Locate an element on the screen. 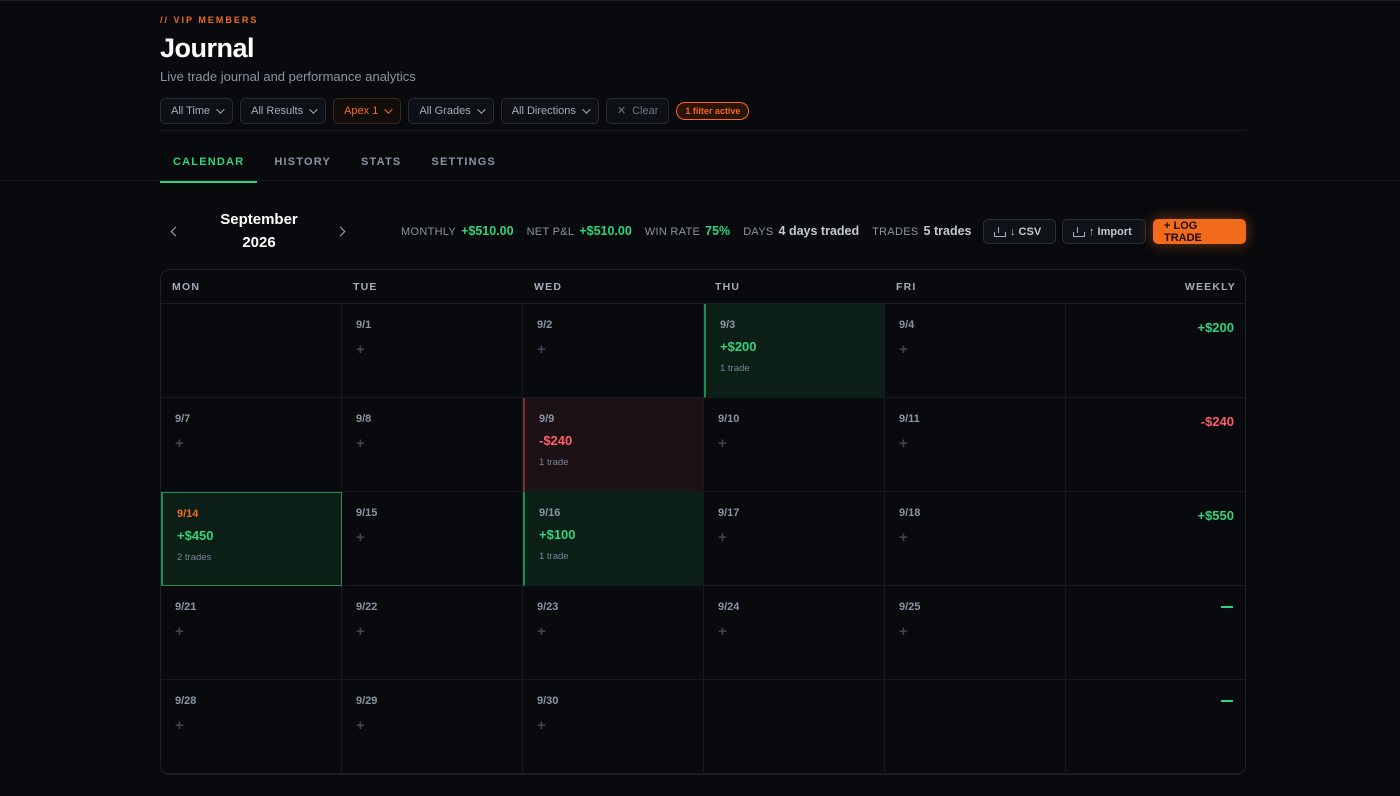 The image size is (1400, 796). day-cell: 9/10 + is located at coordinates (794, 445).